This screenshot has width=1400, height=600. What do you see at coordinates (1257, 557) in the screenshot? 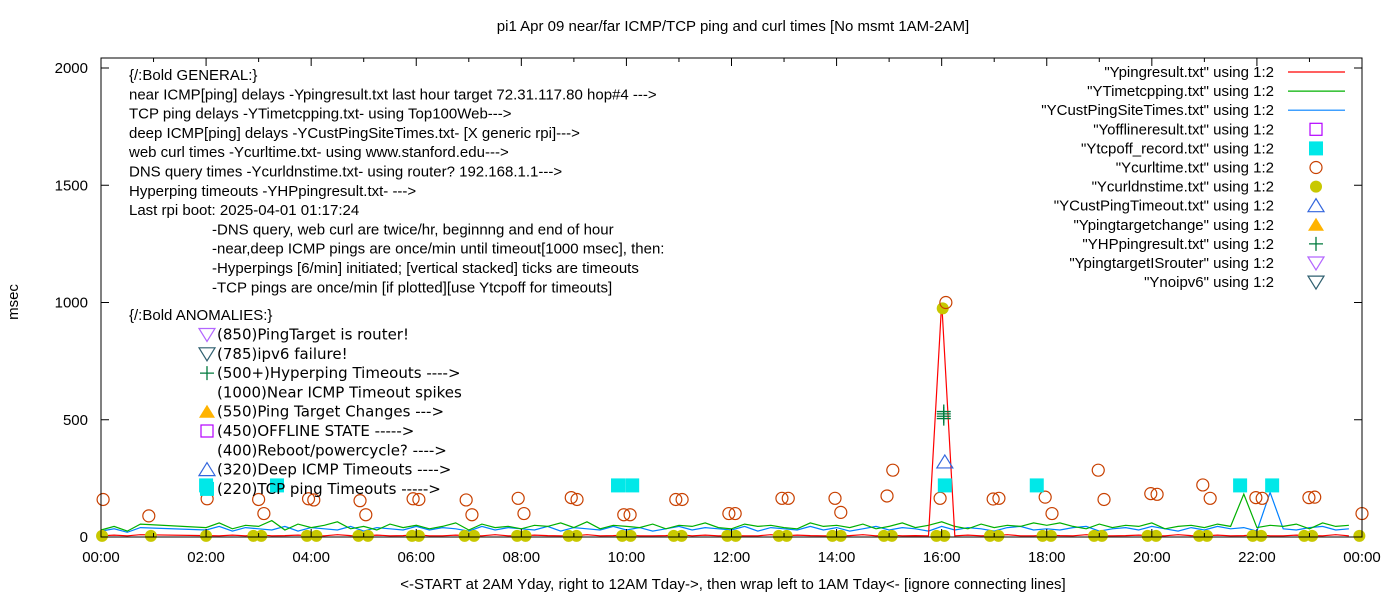
I see `x-tick-label: 22:00` at bounding box center [1257, 557].